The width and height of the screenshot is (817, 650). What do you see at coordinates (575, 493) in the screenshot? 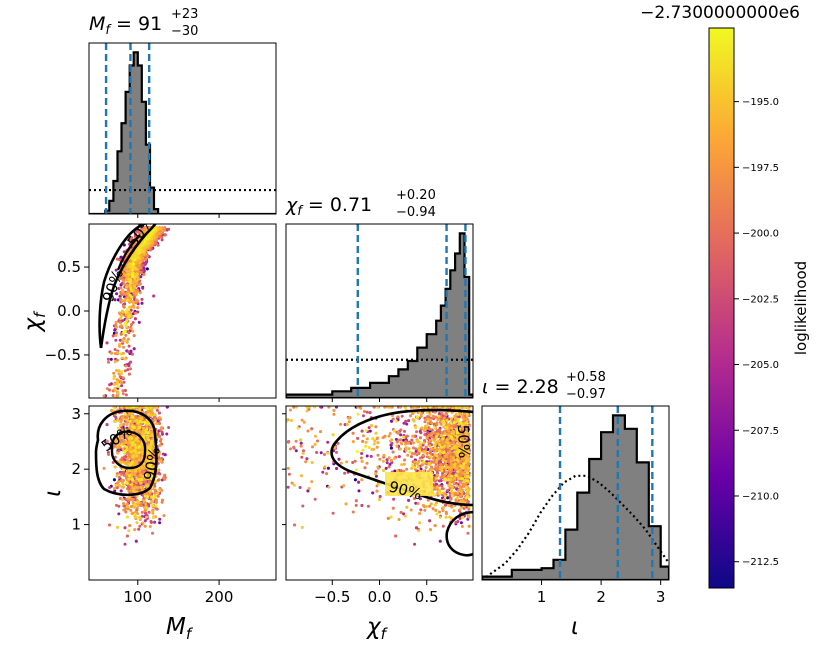
I see `hist-iota-panel` at bounding box center [575, 493].